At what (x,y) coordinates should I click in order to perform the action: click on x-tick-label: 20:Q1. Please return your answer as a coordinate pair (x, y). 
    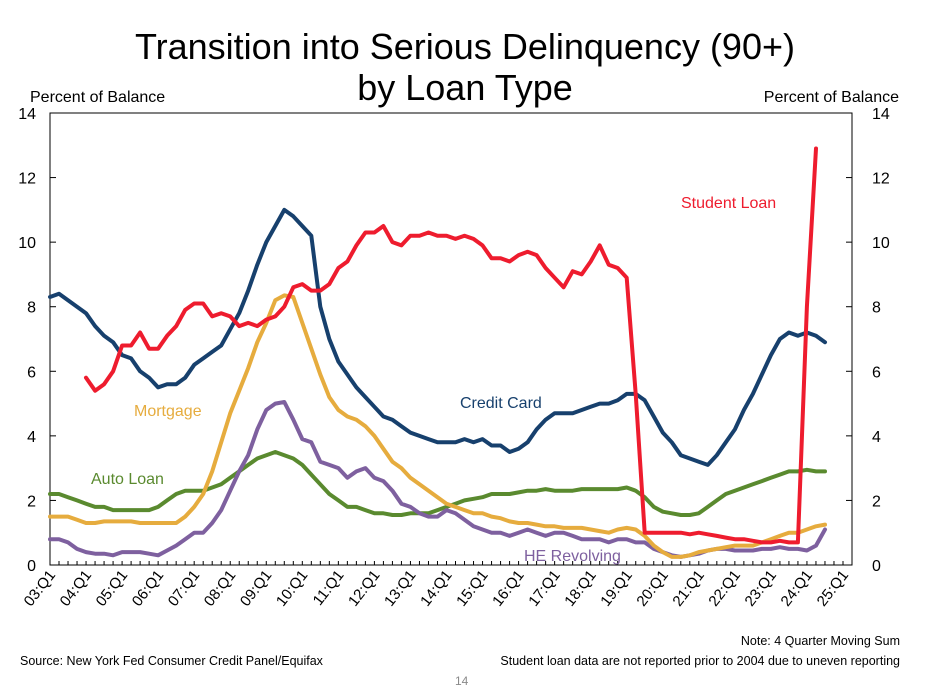
    Looking at the image, I should click on (652, 588).